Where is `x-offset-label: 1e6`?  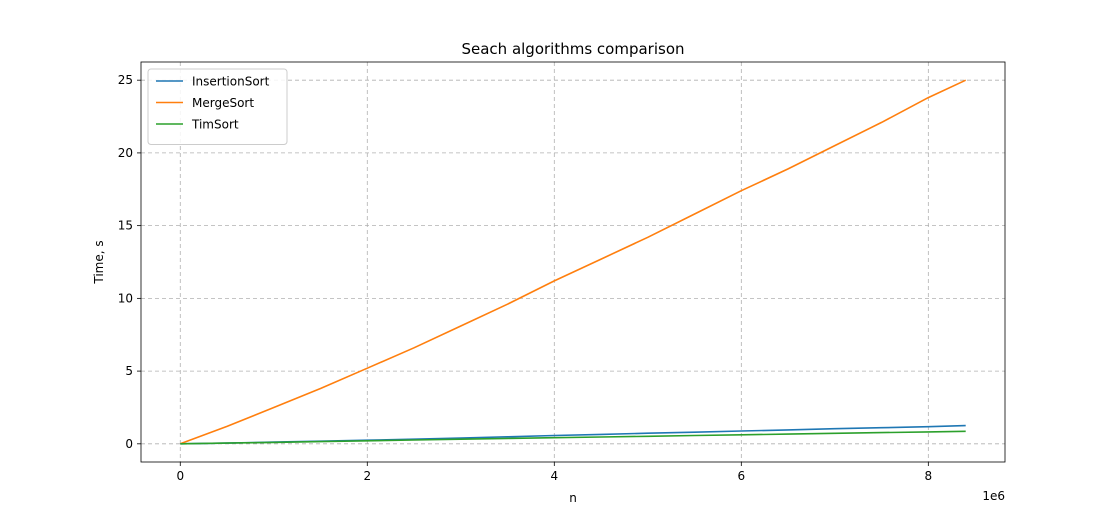 x-offset-label: 1e6 is located at coordinates (993, 496).